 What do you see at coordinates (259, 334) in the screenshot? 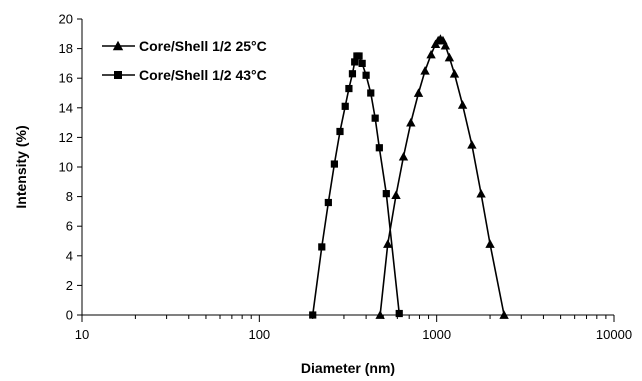
I see `x-tick-label: 100` at bounding box center [259, 334].